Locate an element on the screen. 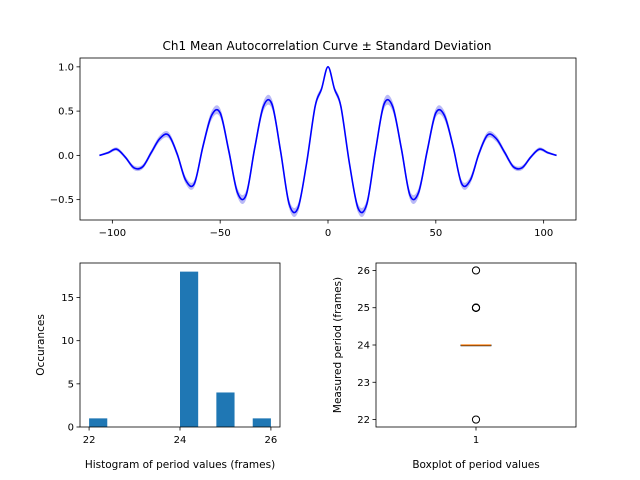 This screenshot has height=480, width=640. y-tick-label: −0.5 is located at coordinates (62, 200).